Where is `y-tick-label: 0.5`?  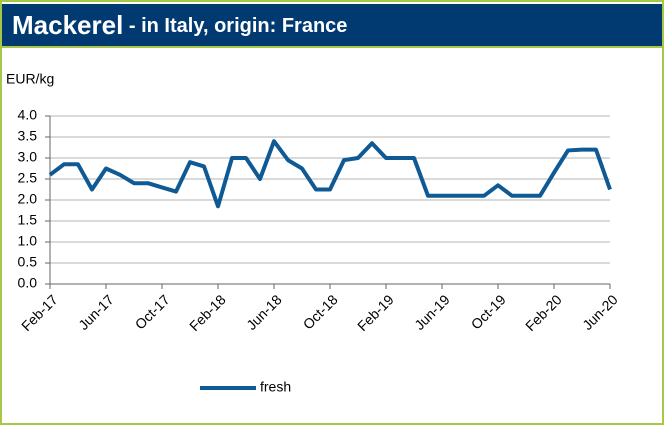 y-tick-label: 0.5 is located at coordinates (28, 262).